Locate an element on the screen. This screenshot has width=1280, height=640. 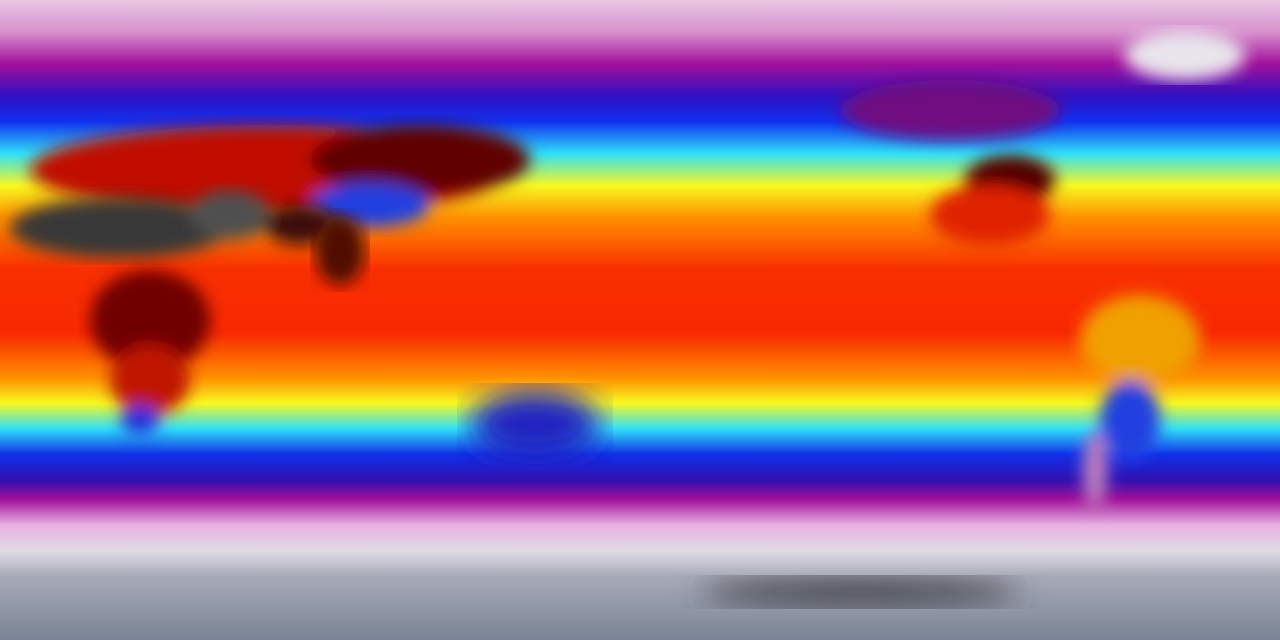
south-america is located at coordinates (1140, 402).